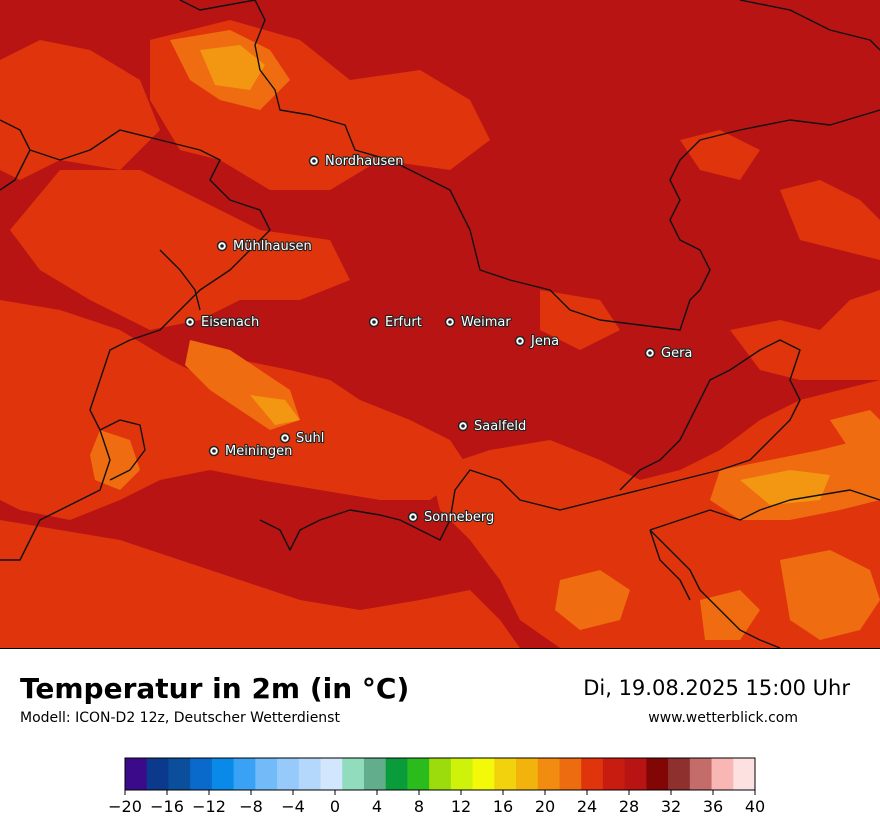 This screenshot has width=880, height=834. I want to click on city-suhl: Suhl, so click(302, 438).